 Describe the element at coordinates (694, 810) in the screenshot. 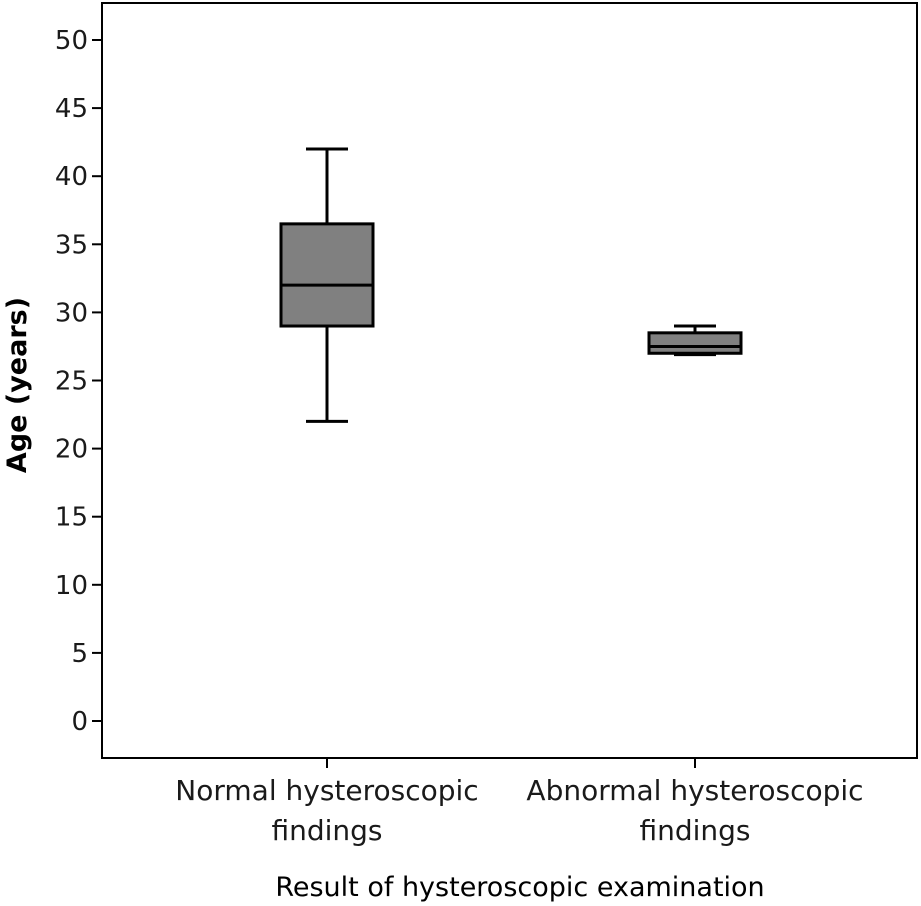

I see `x-category-label: Abnormal hysteroscopic findings` at that location.